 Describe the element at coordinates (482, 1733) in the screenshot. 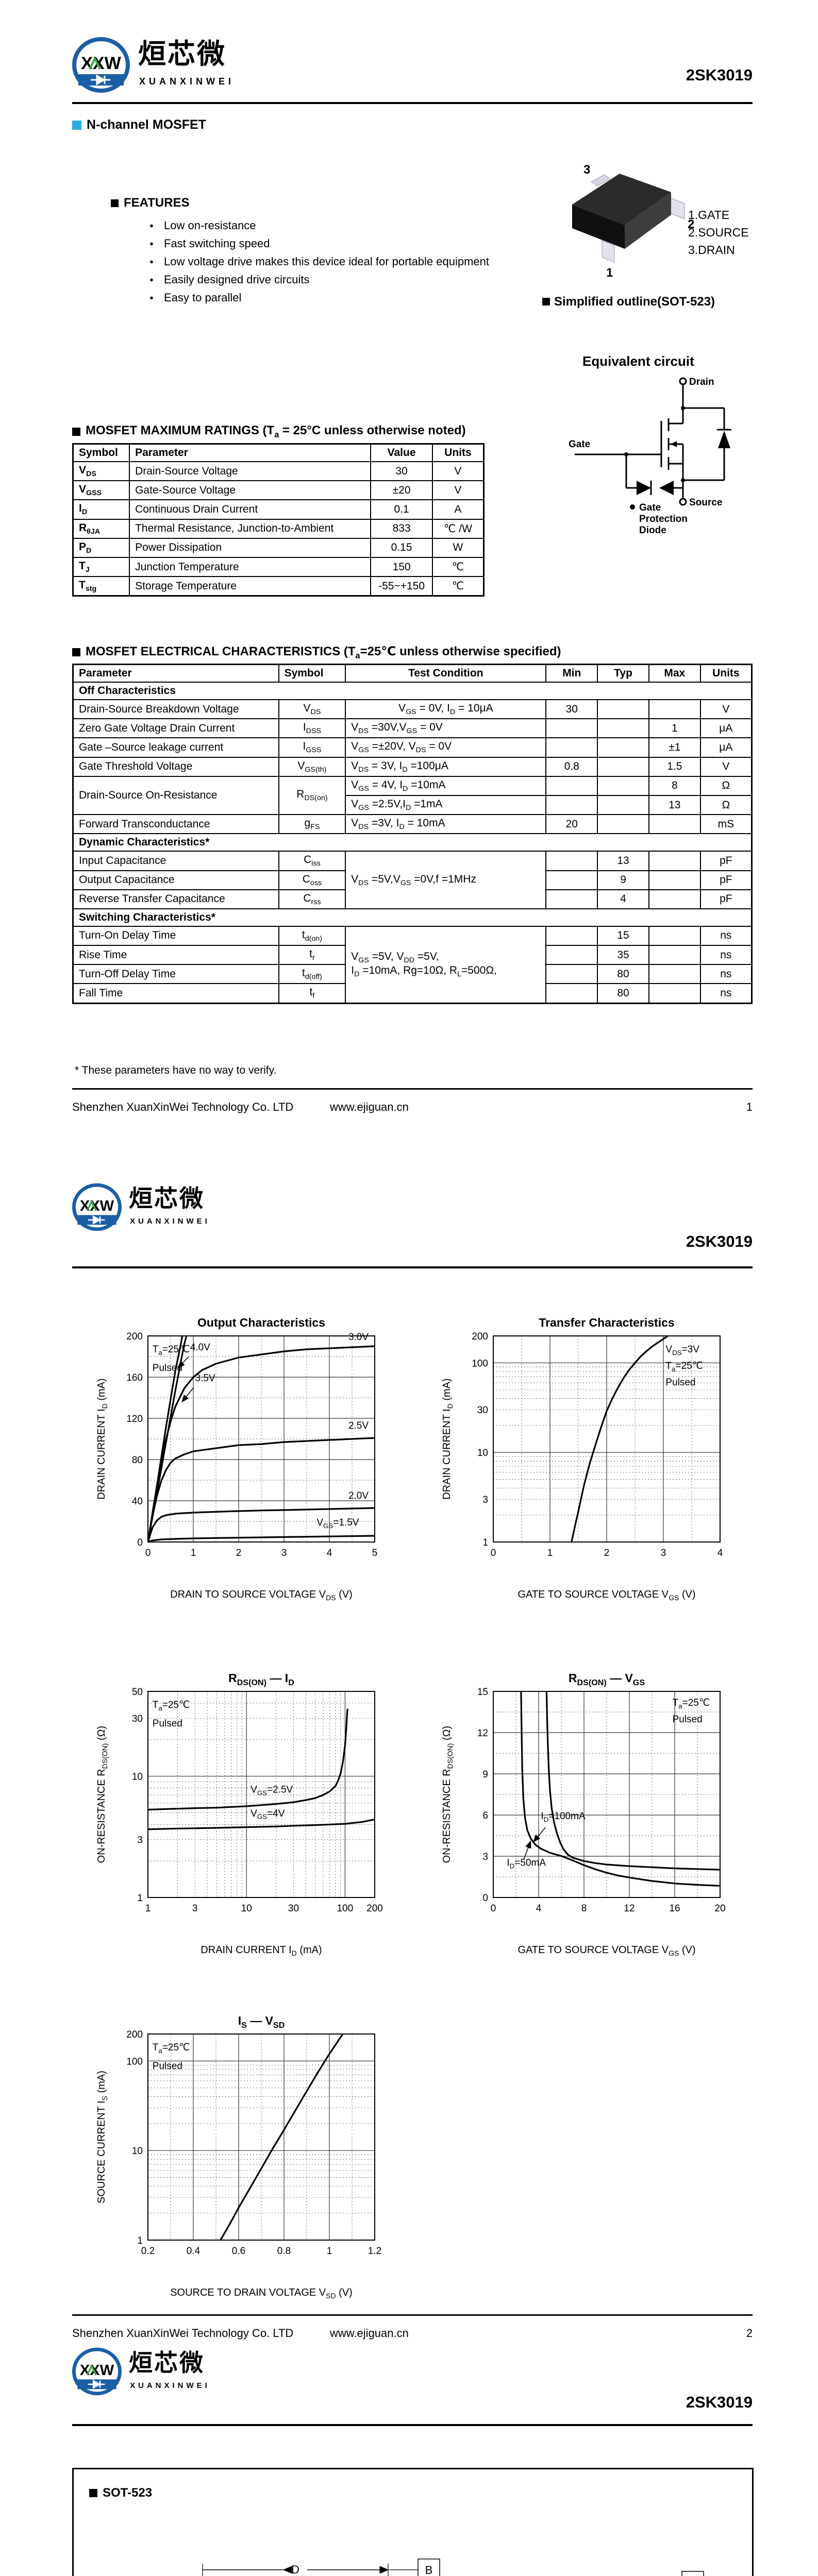

I see `svg-text: 12` at that location.